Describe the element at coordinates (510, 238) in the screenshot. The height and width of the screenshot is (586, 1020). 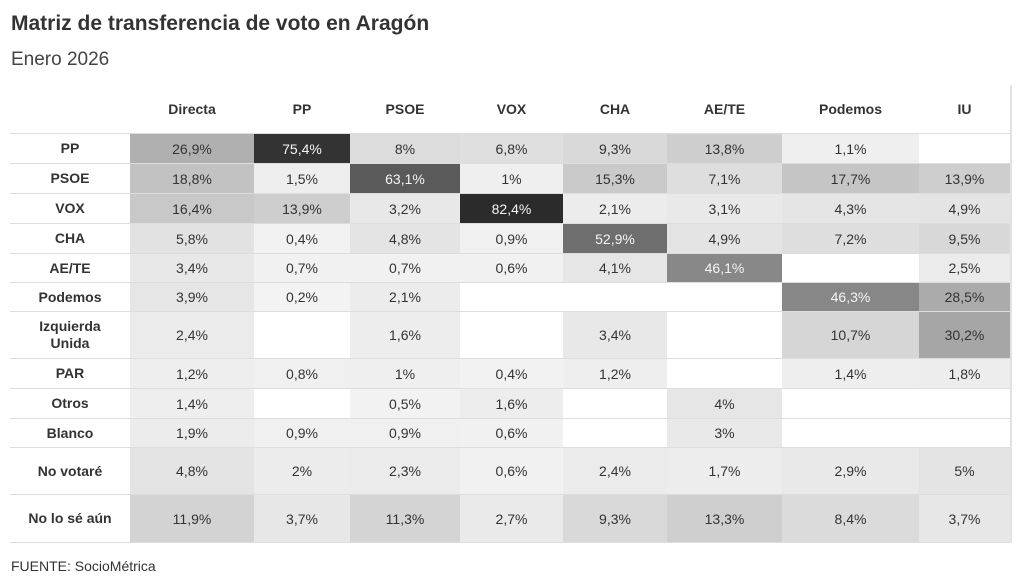
I see `table-row: CHA 5,8% 0,4% 4,8% 0,9% 52,9% 4,9% 7,2% 9,5%` at that location.